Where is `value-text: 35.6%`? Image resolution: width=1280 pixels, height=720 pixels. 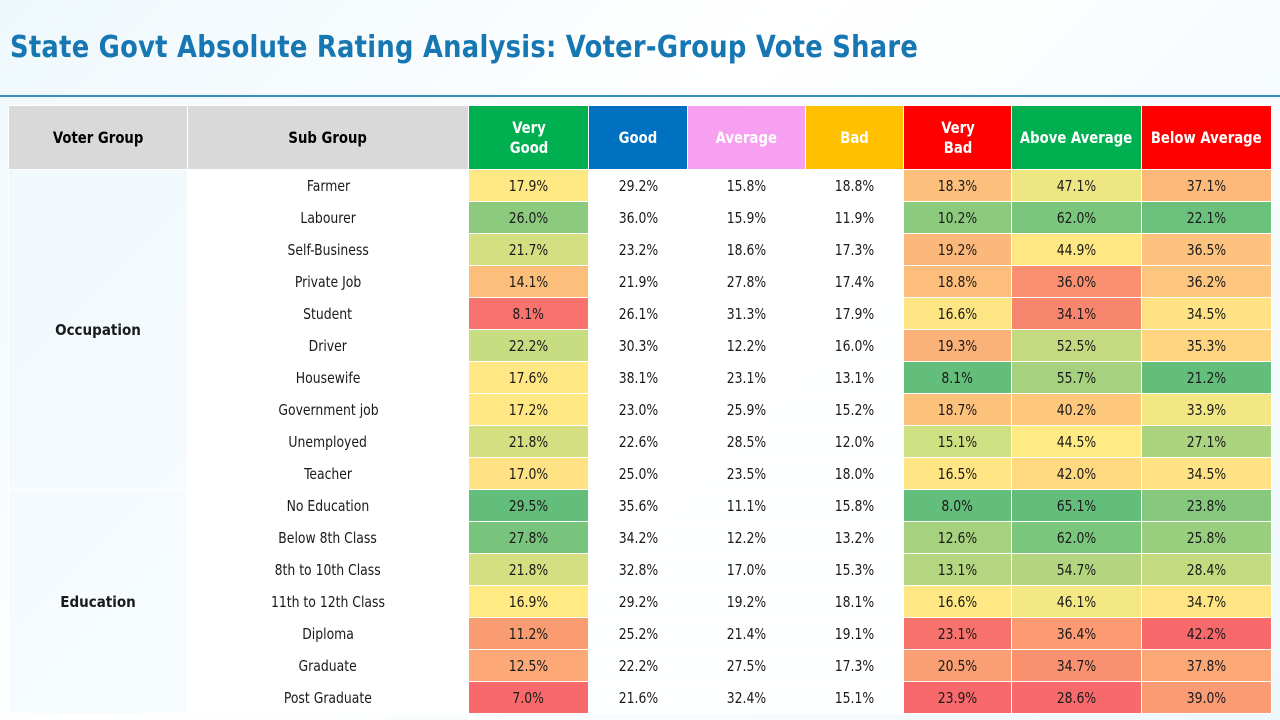 value-text: 35.6% is located at coordinates (638, 505).